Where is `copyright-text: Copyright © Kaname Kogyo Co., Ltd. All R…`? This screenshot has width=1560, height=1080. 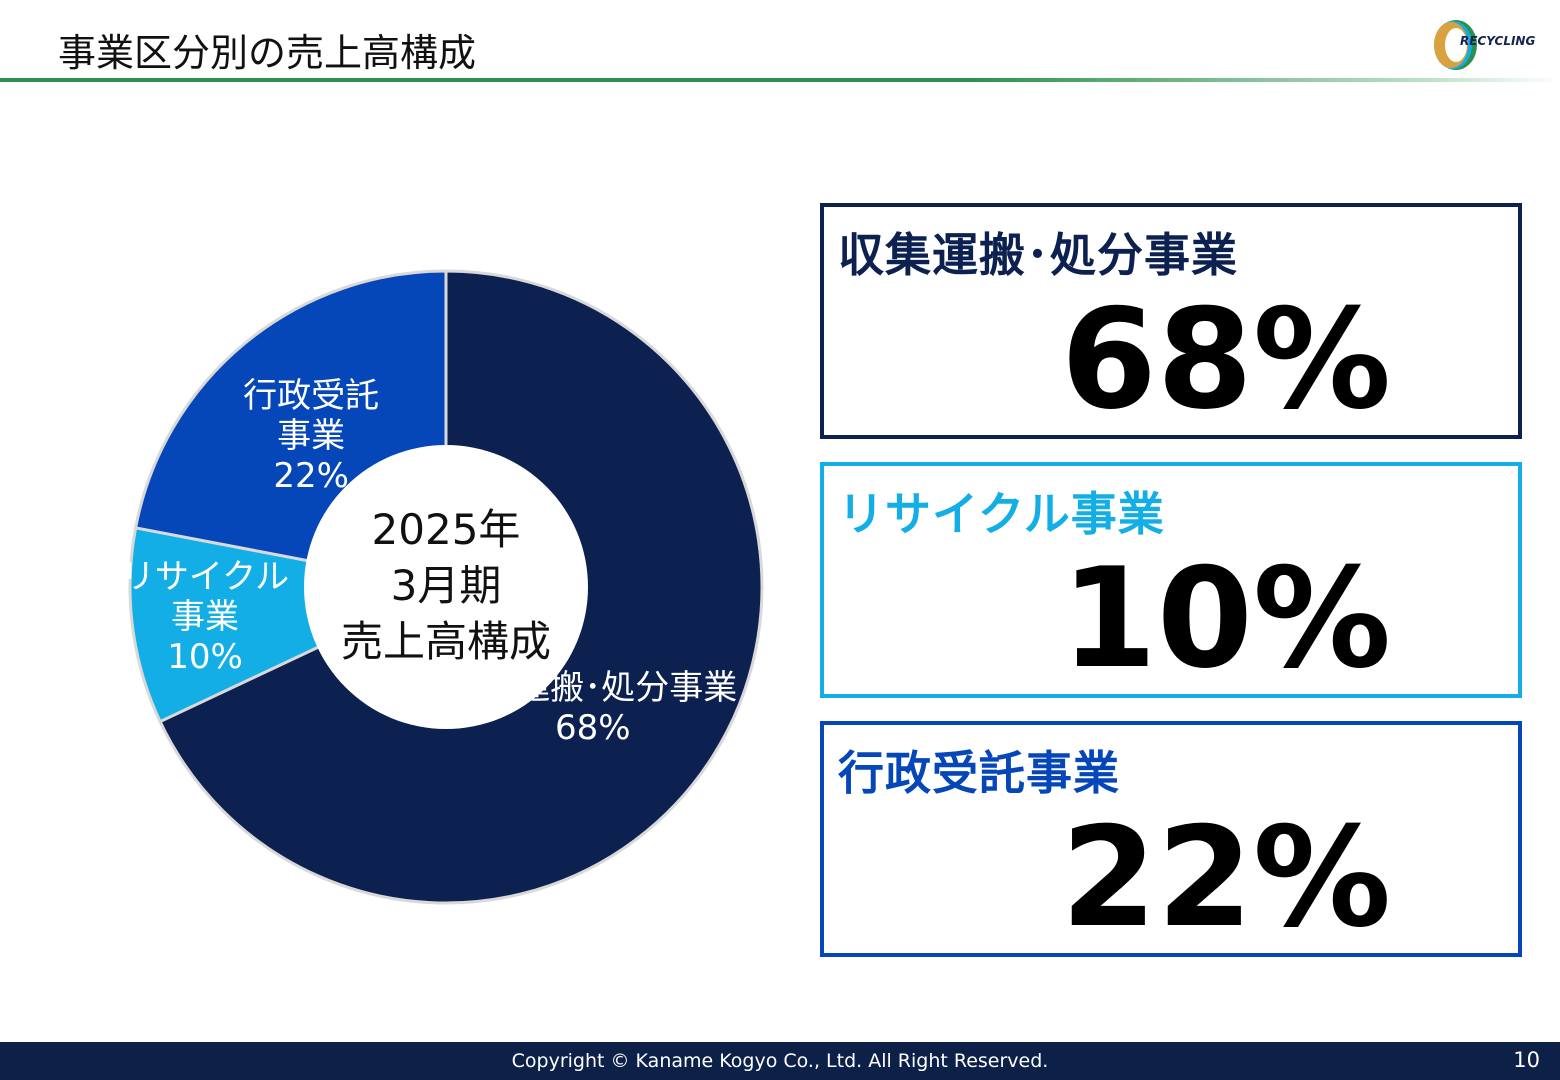 copyright-text: Copyright © Kaname Kogyo Co., Ltd. All R… is located at coordinates (780, 1061).